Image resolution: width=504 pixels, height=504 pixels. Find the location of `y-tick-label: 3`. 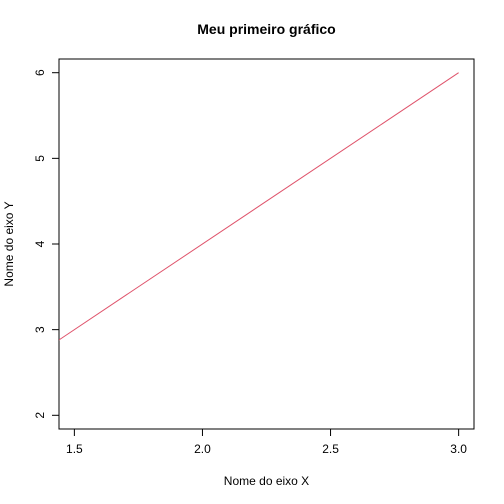

y-tick-label: 3 is located at coordinates (40, 329).